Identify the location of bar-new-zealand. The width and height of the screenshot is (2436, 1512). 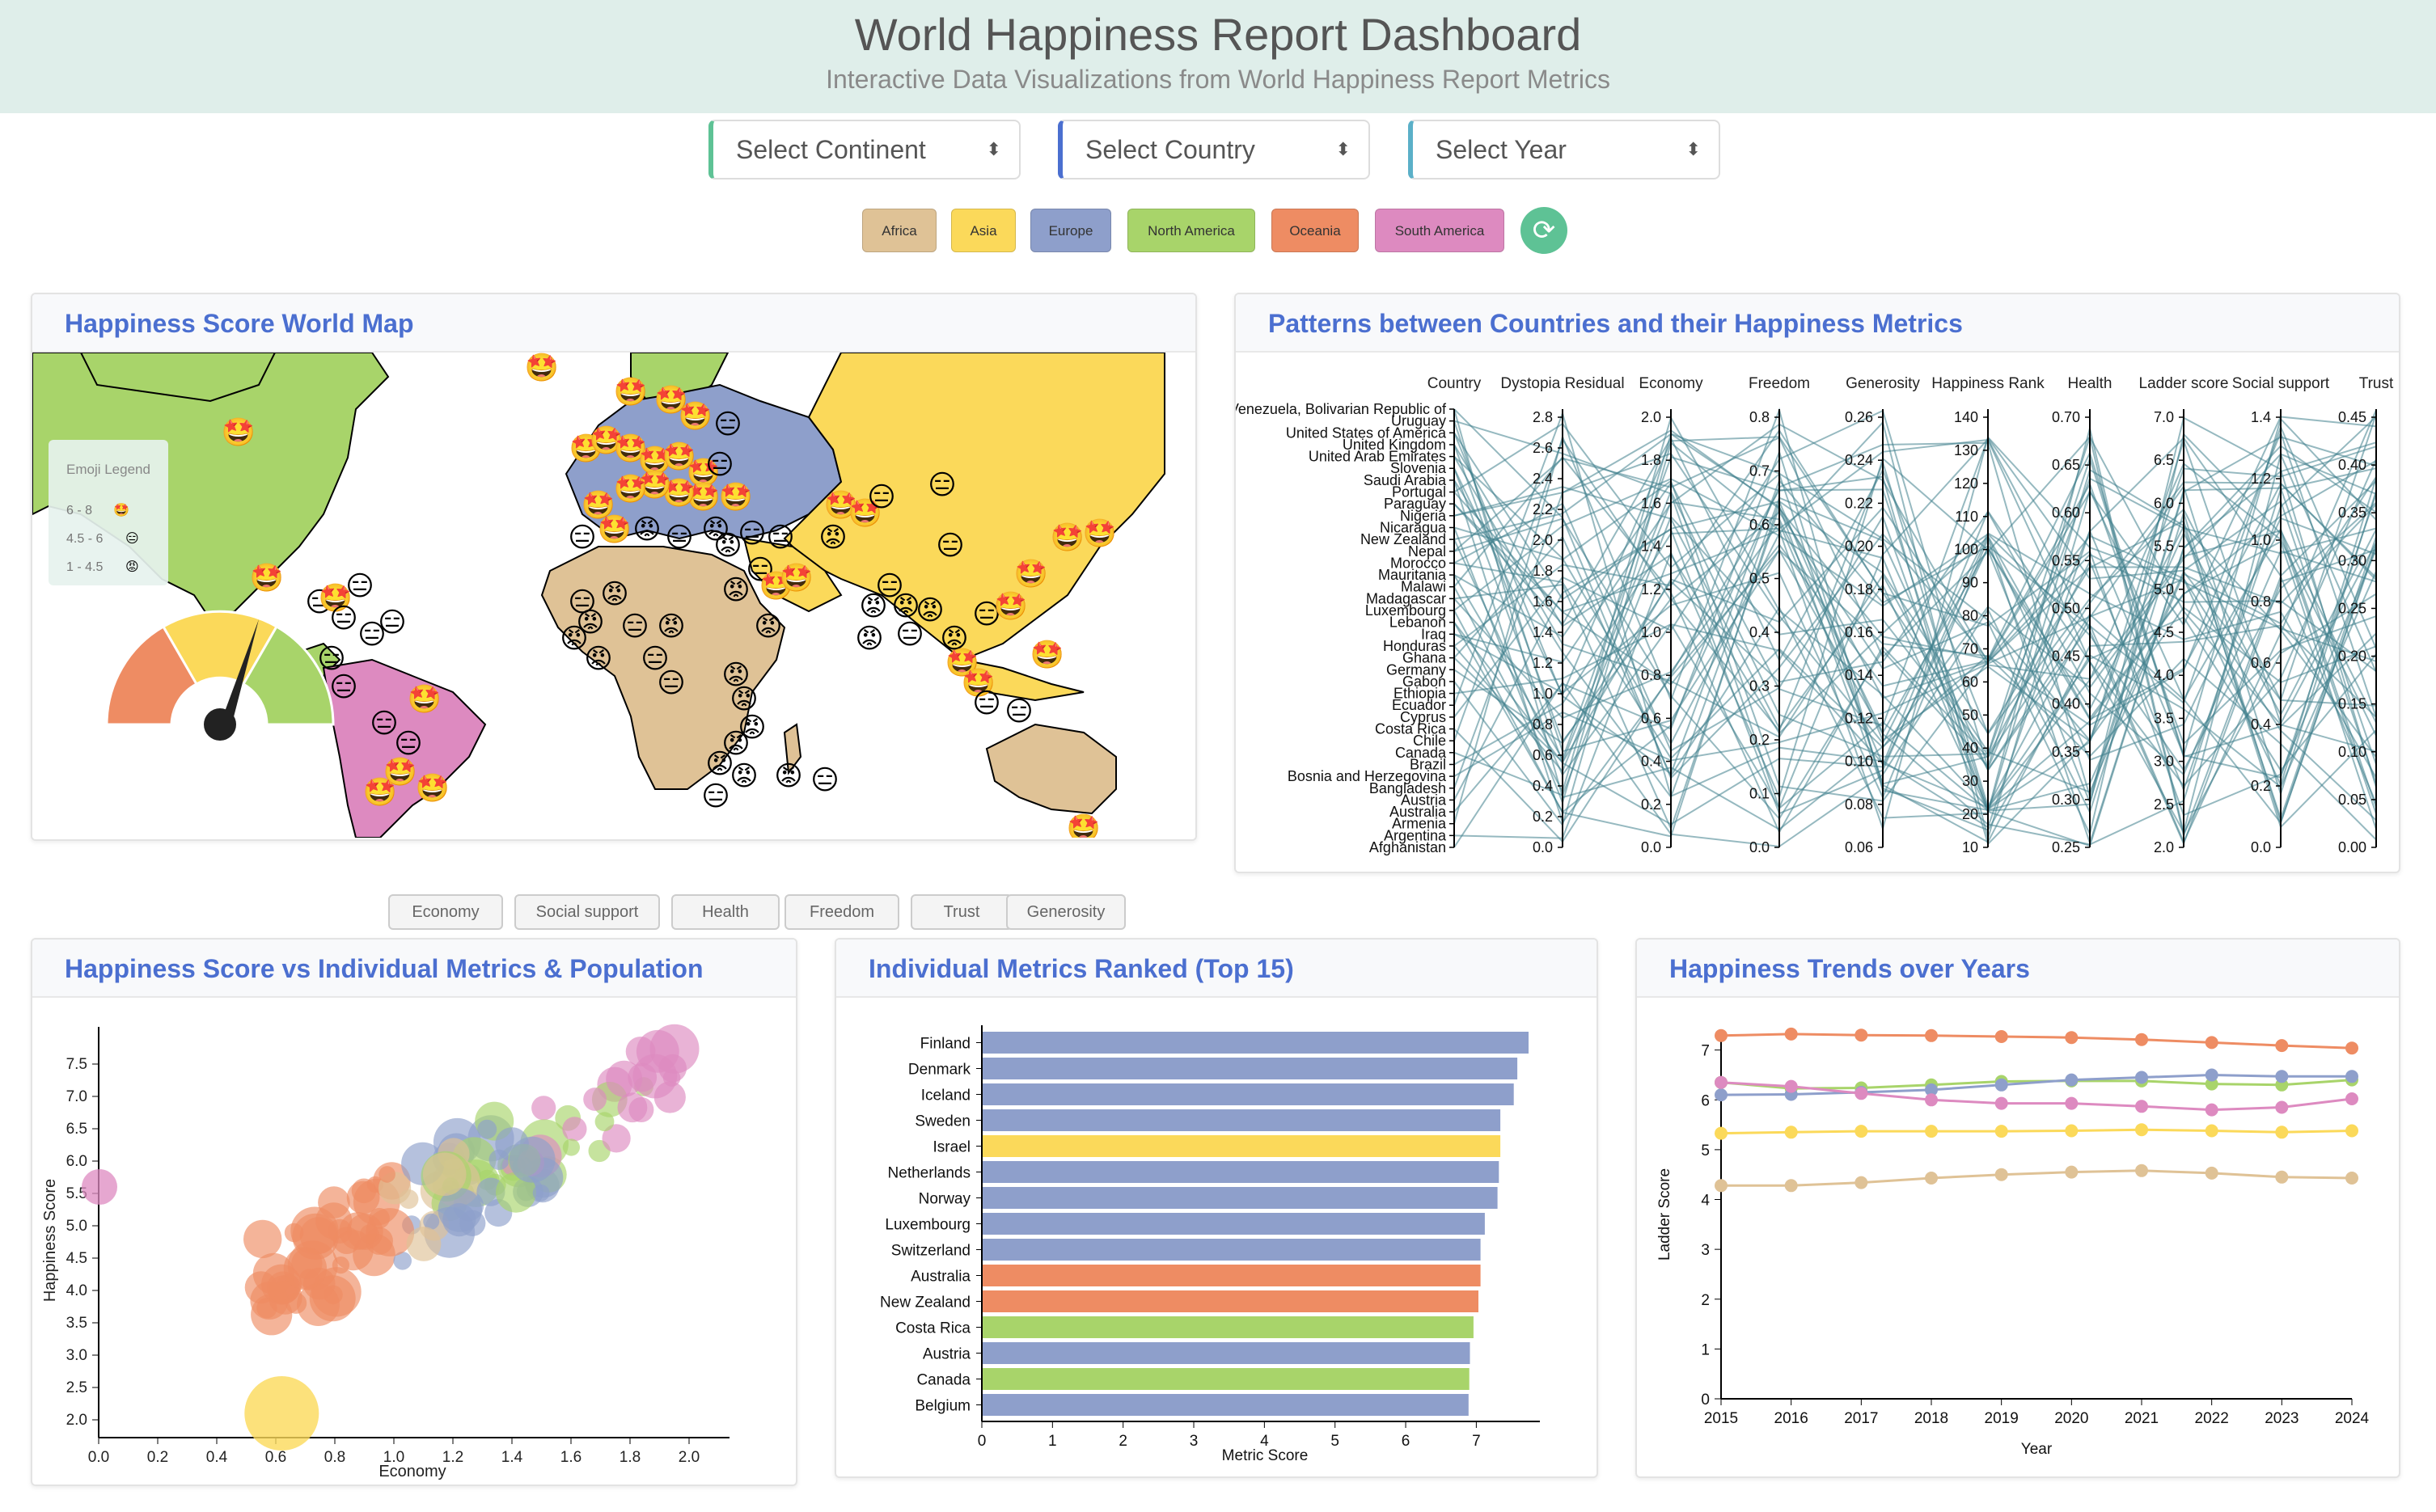
(1230, 1301).